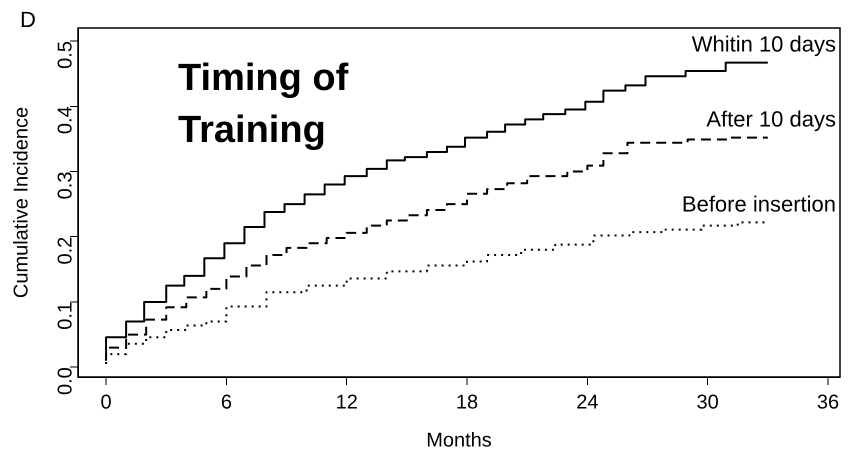 The width and height of the screenshot is (852, 461). What do you see at coordinates (587, 403) in the screenshot?
I see `x-tick-label: 24` at bounding box center [587, 403].